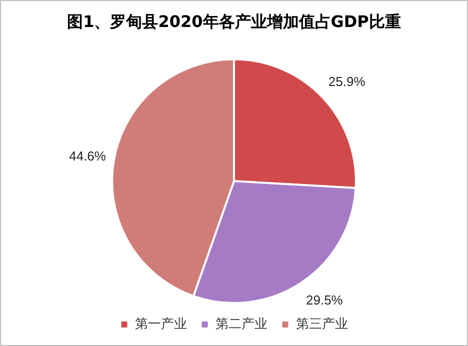 This screenshot has height=346, width=468. Describe the element at coordinates (160, 324) in the screenshot. I see `legend-label: 第一产业` at that location.